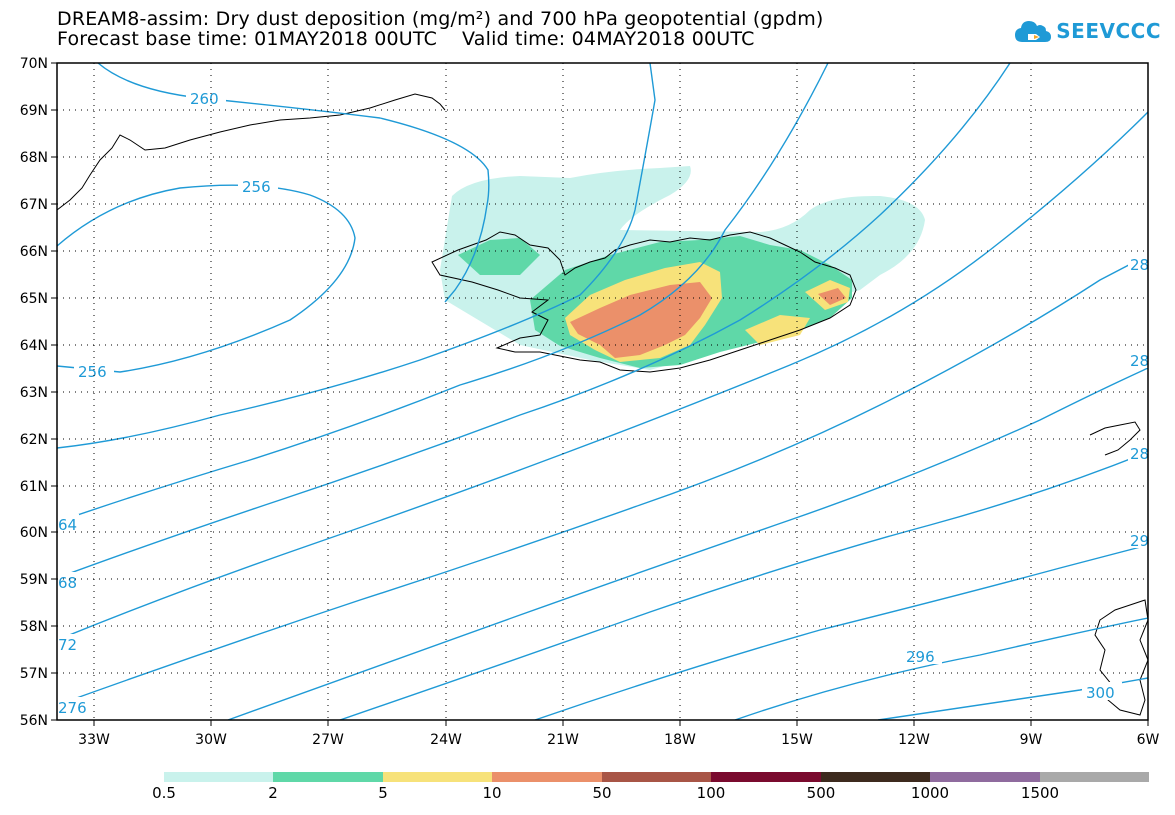 The image size is (1175, 815). What do you see at coordinates (492, 793) in the screenshot?
I see `colorbar-label: 10` at bounding box center [492, 793].